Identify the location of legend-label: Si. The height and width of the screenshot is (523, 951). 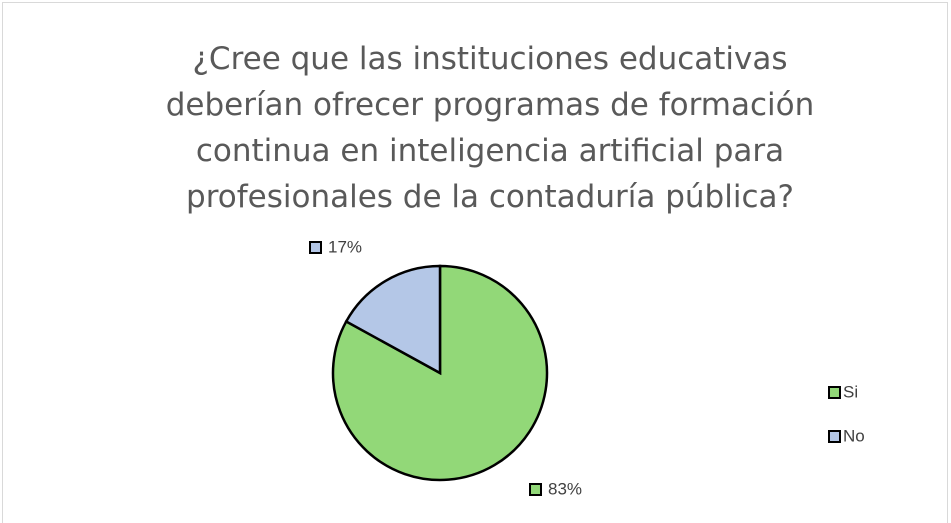
(850, 391).